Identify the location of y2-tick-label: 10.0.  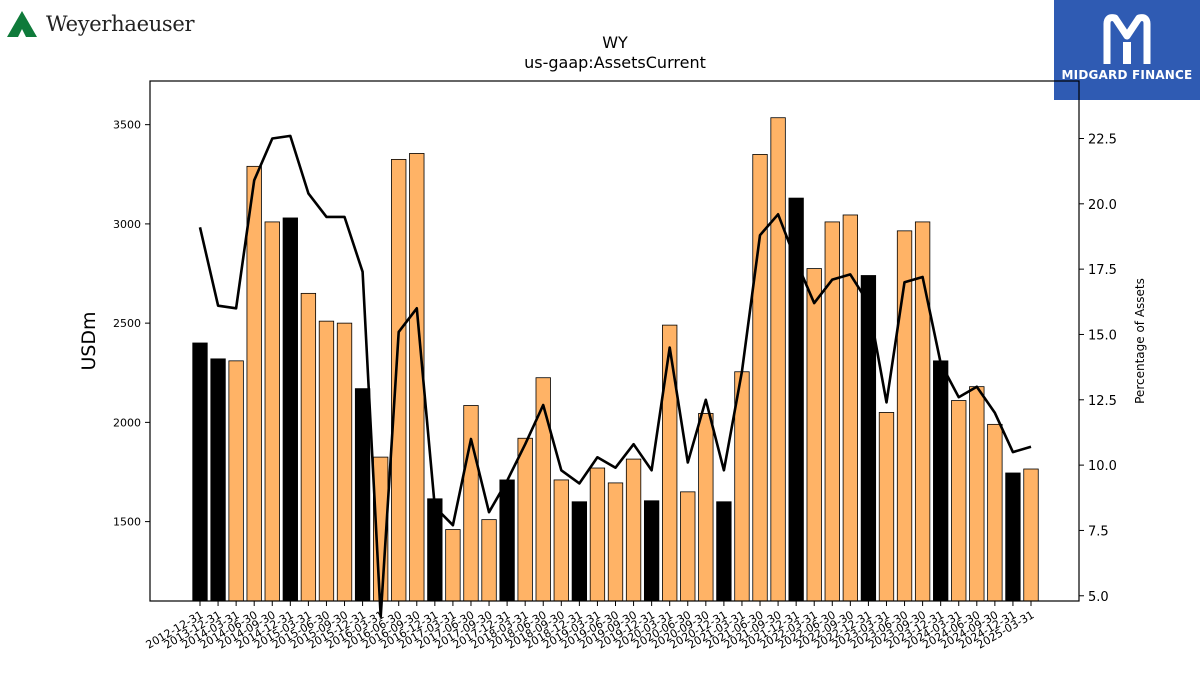
(1102, 466).